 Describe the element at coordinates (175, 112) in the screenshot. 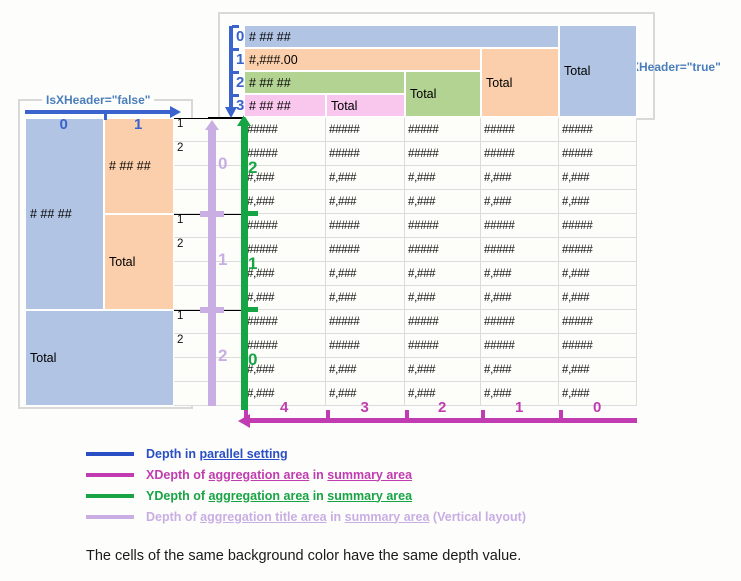

I see `parallel-axis-arrowhead-h` at that location.